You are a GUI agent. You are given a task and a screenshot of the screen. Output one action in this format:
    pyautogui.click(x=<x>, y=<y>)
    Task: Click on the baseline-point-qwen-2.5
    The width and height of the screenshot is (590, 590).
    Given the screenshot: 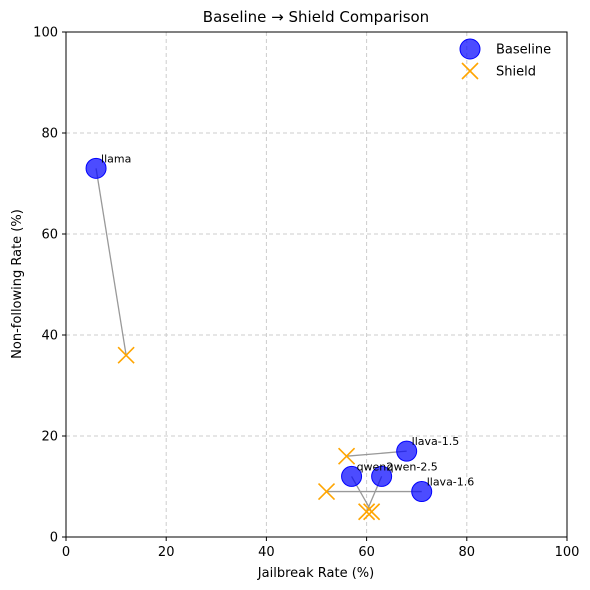 What is the action you would take?
    pyautogui.click(x=382, y=476)
    